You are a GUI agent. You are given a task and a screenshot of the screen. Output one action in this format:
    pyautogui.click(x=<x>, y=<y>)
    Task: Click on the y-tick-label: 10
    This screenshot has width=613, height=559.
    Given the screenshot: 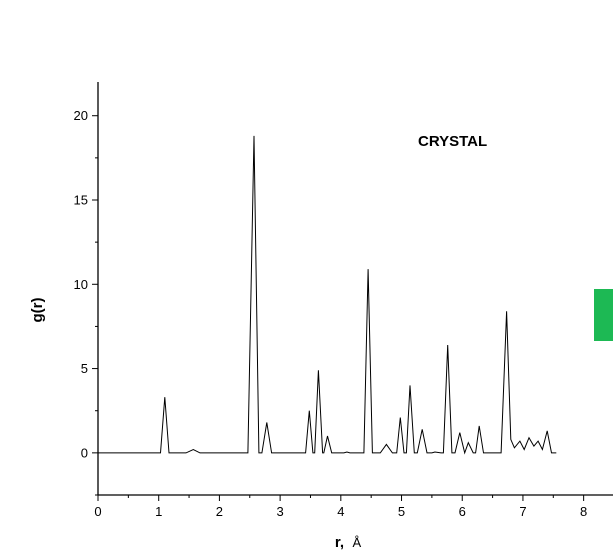 What is the action you would take?
    pyautogui.click(x=81, y=284)
    